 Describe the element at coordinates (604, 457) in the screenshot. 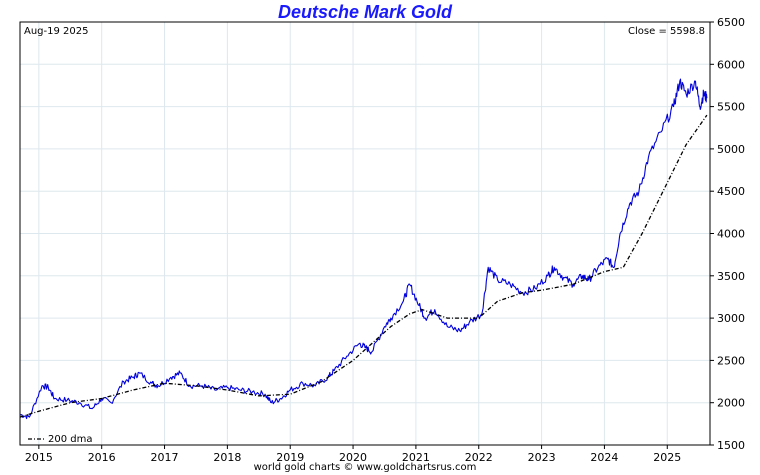

I see `x-tick-label: 2024` at that location.